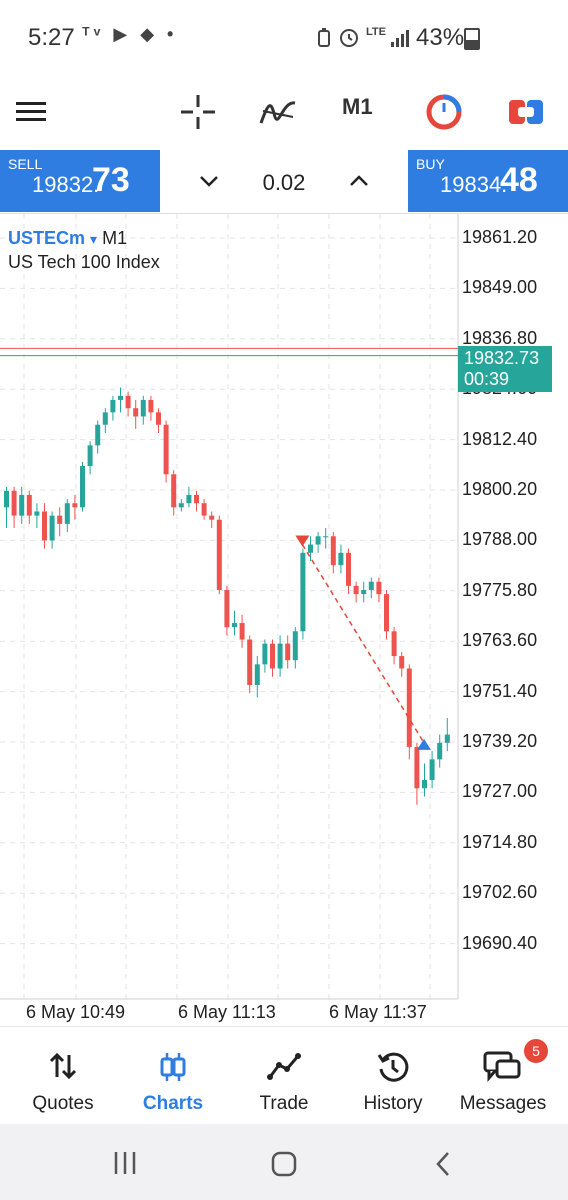  What do you see at coordinates (76, 1012) in the screenshot?
I see `time-axis-label: 6 May 10:49` at bounding box center [76, 1012].